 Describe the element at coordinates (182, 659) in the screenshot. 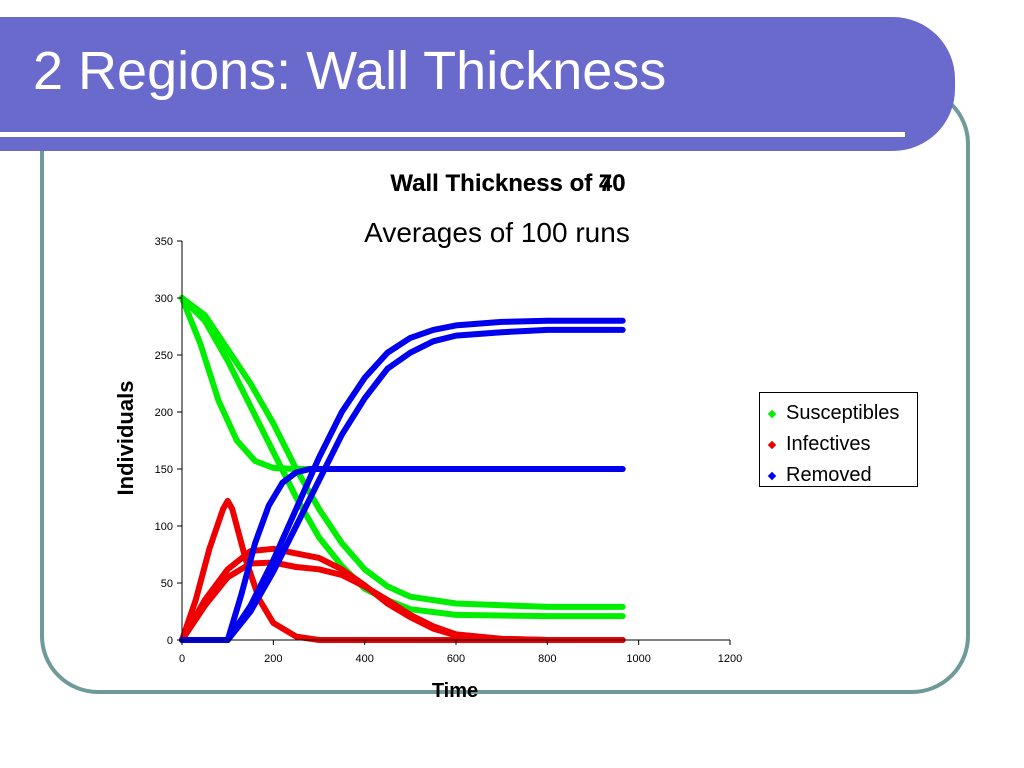

I see `x-tick-label: 0` at that location.